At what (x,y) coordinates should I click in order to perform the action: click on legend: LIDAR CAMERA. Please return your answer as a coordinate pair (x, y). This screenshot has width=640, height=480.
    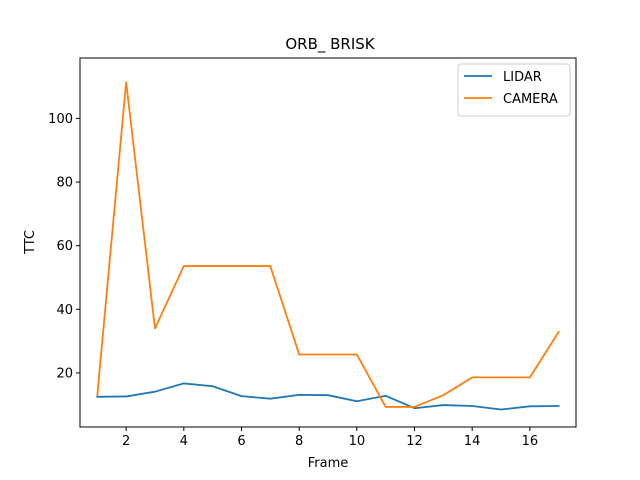
    Looking at the image, I should click on (514, 90).